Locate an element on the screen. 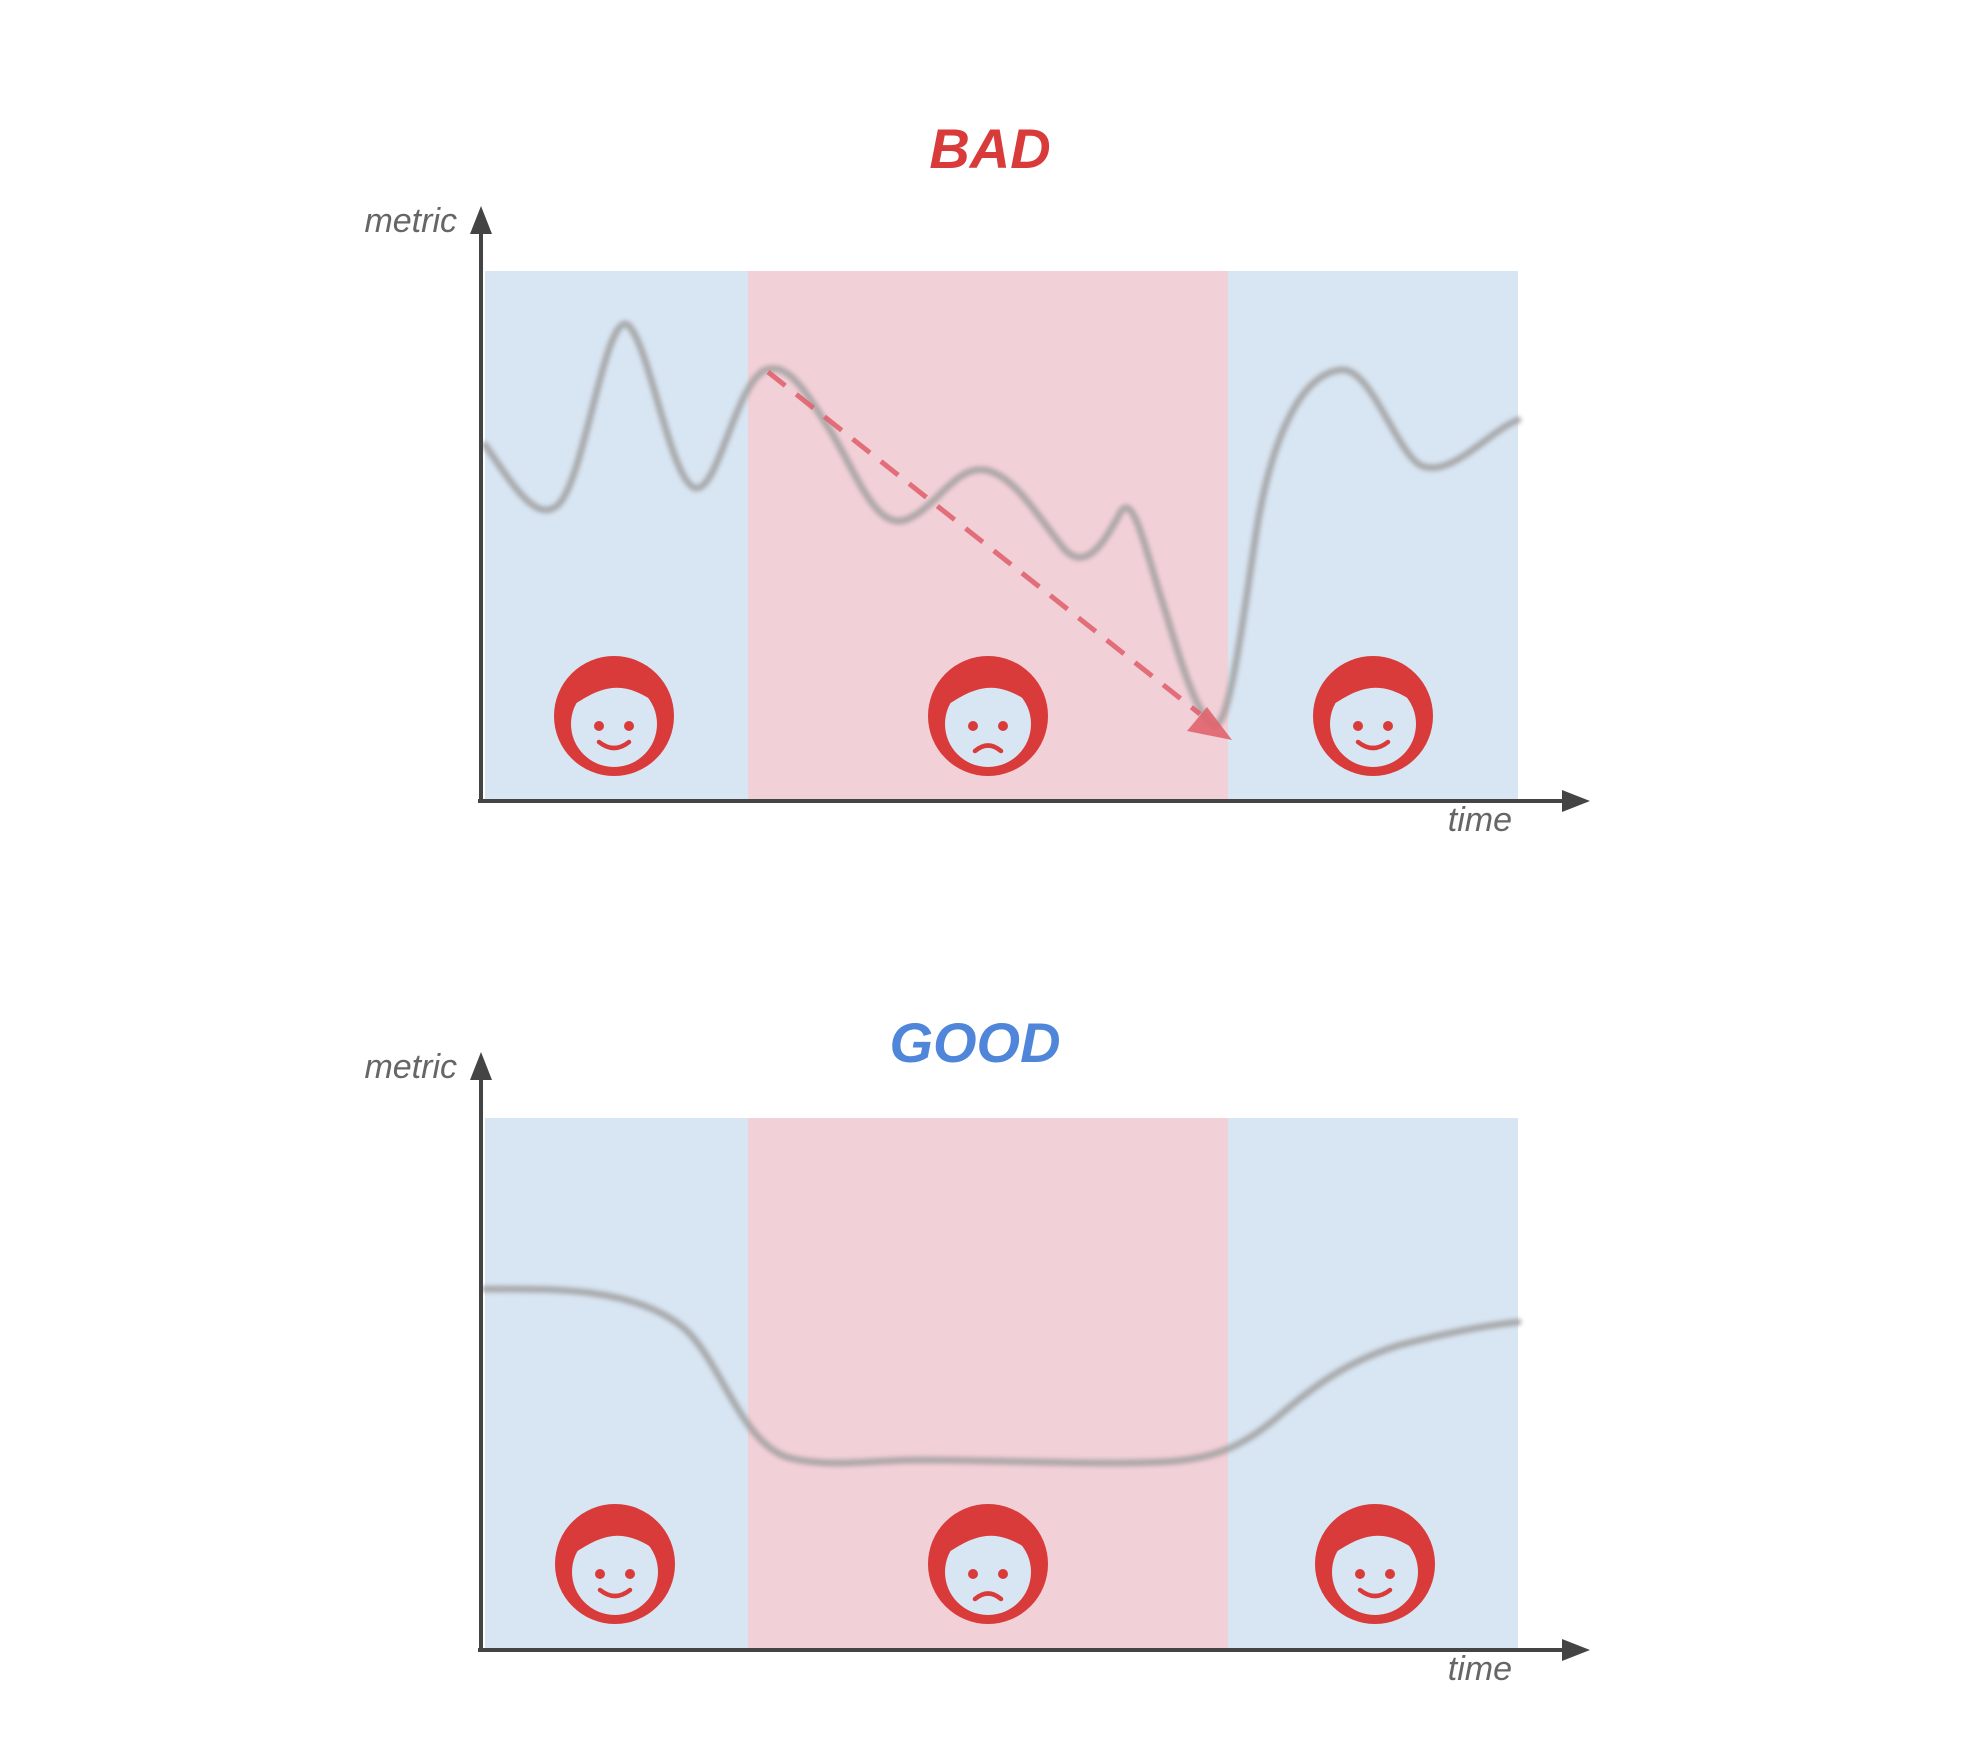 The image size is (1982, 1760). trend-arrowhead is located at coordinates (1209, 723).